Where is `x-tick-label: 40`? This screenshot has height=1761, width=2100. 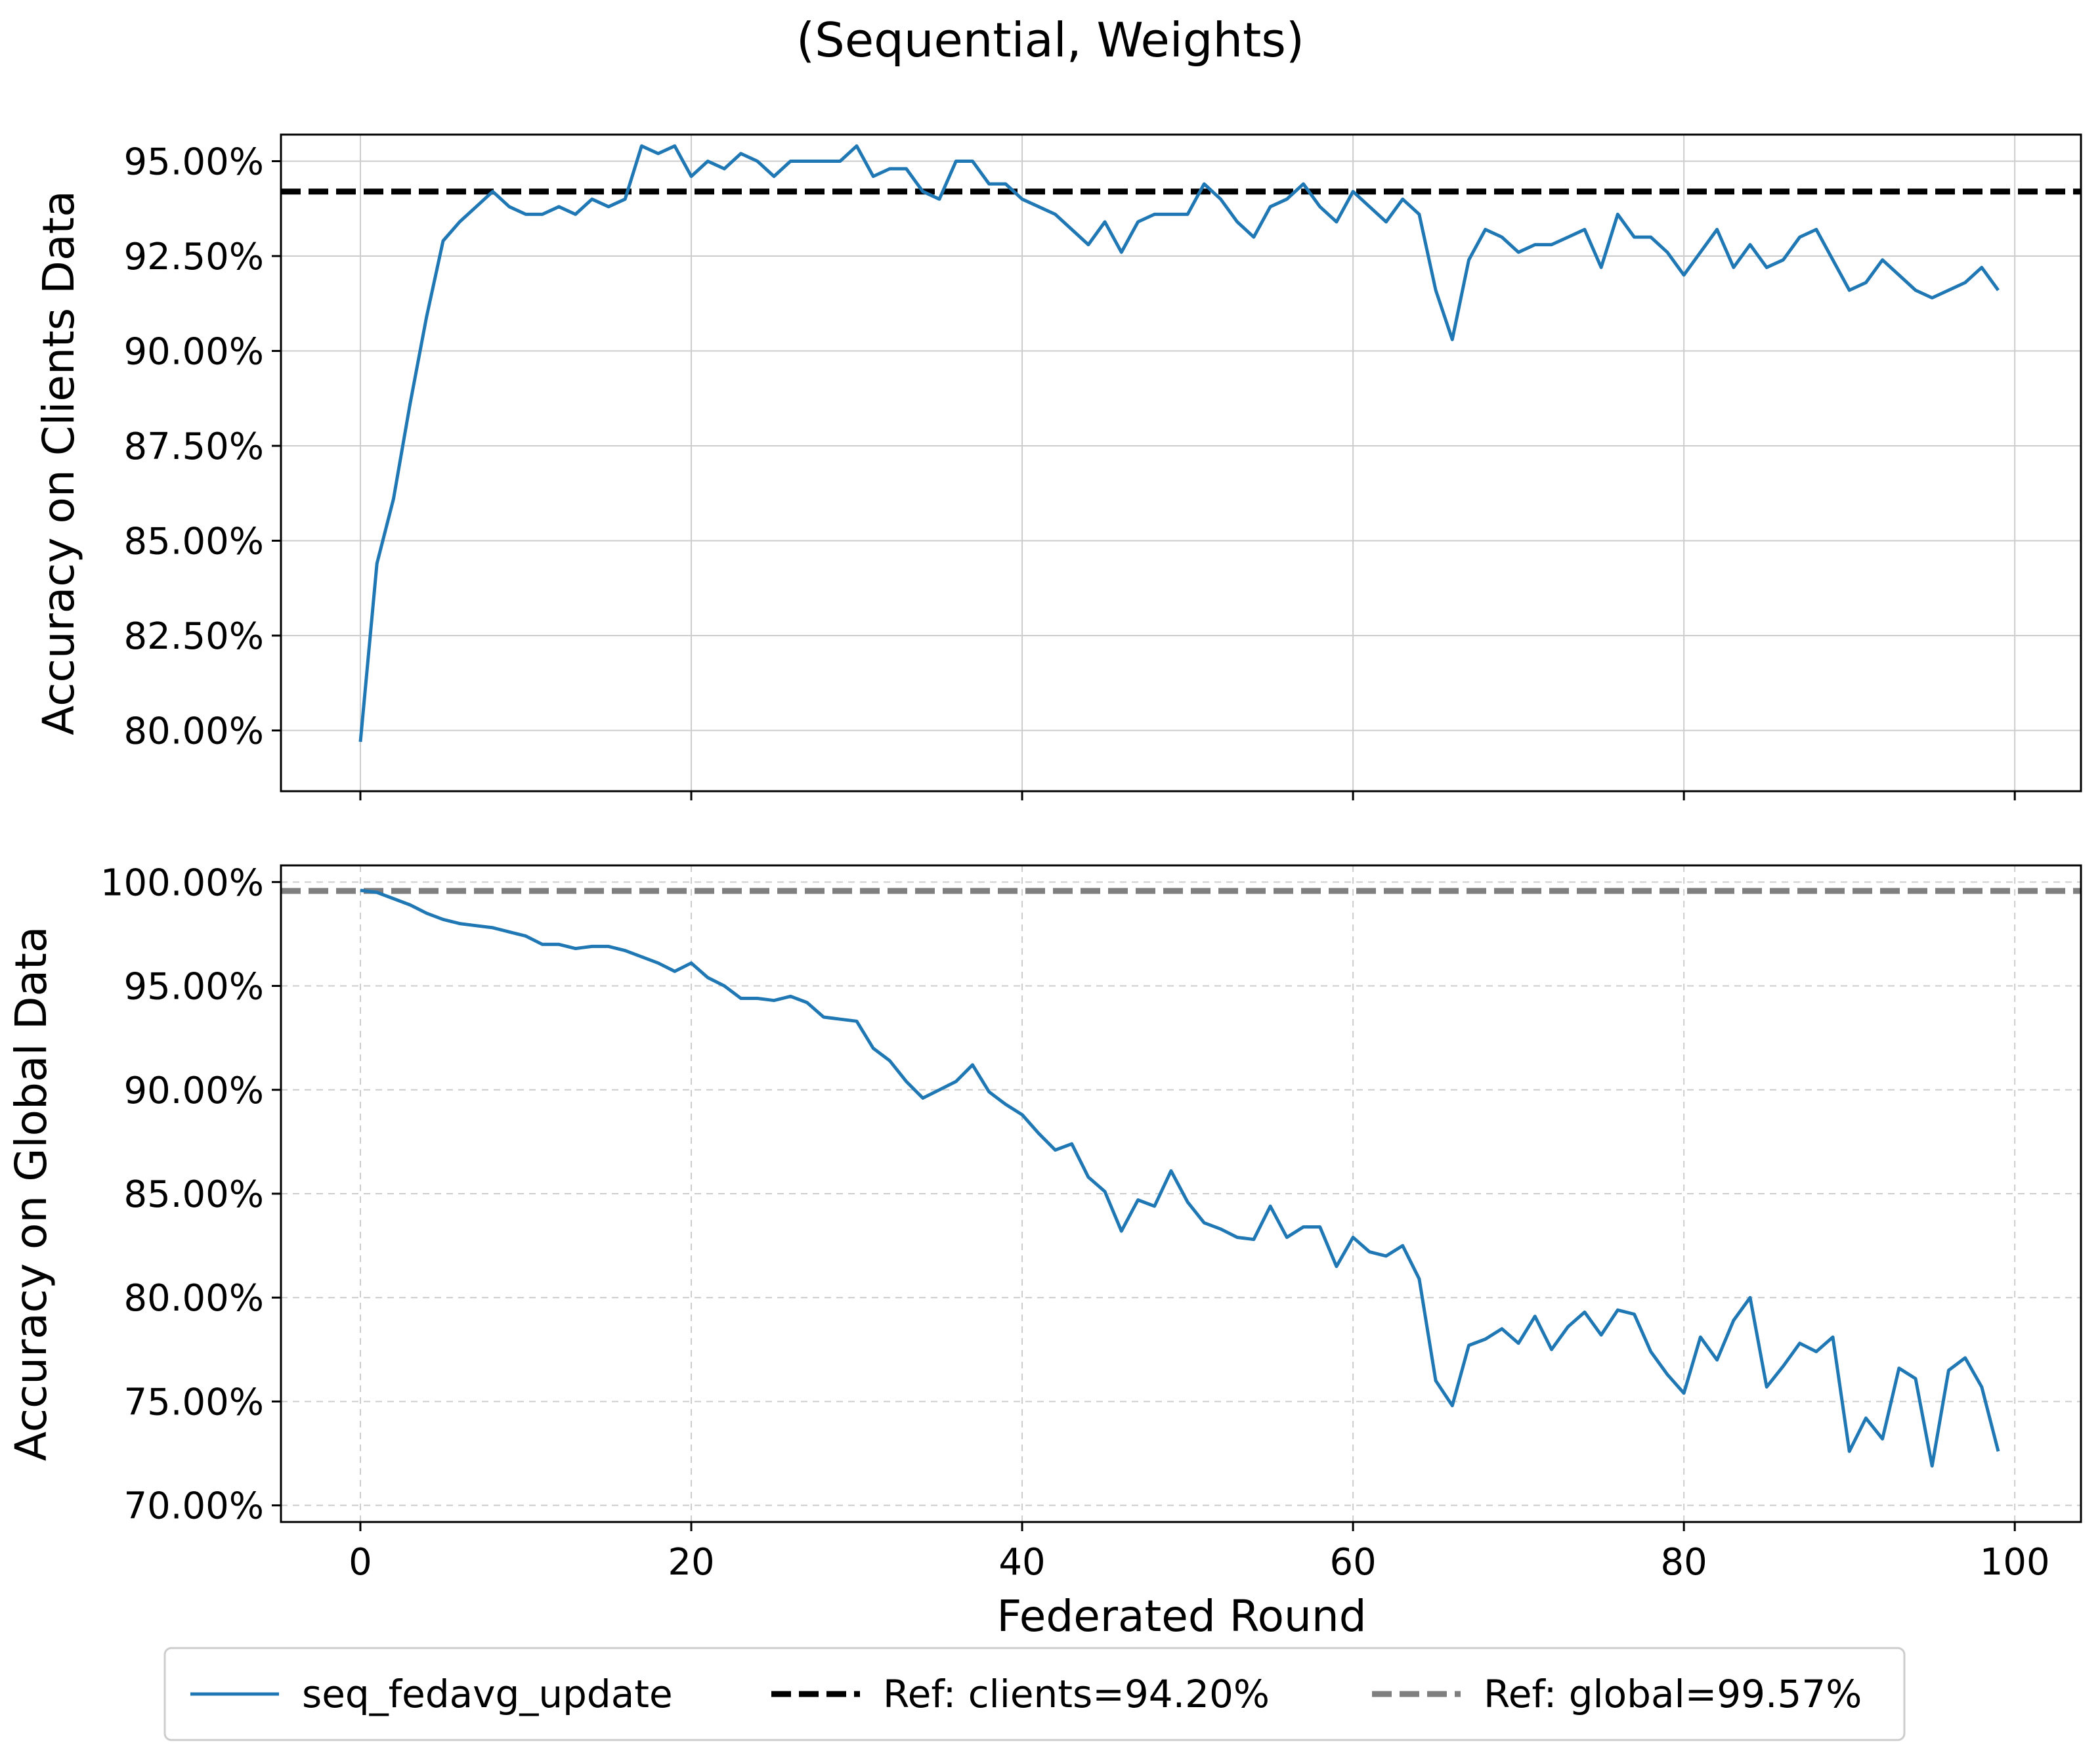 x-tick-label: 40 is located at coordinates (1021, 1562).